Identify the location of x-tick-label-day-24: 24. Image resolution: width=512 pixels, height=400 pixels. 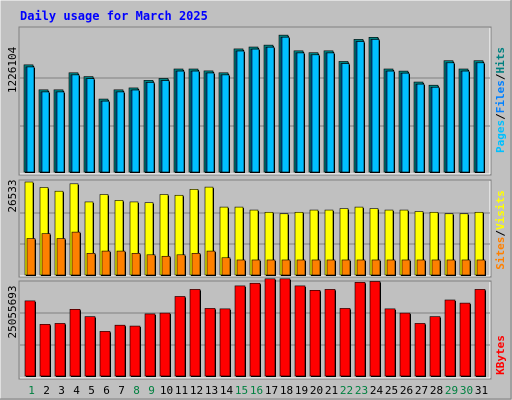
(377, 390).